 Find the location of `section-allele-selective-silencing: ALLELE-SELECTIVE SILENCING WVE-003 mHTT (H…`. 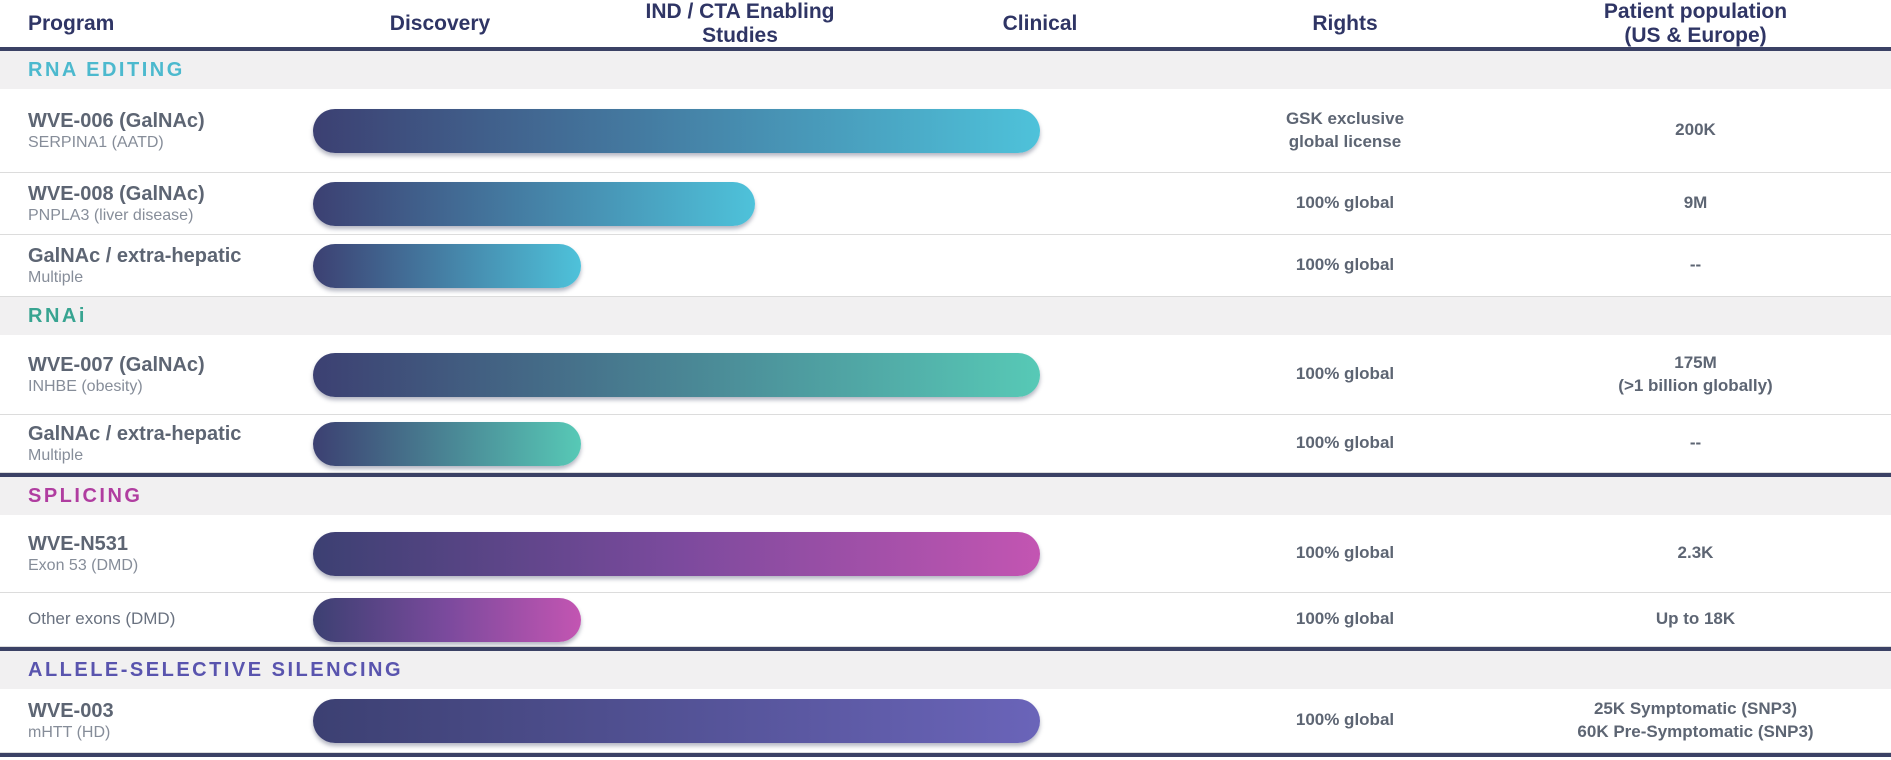

section-allele-selective-silencing: ALLELE-SELECTIVE SILENCING WVE-003 mHTT (H… is located at coordinates (945, 700).